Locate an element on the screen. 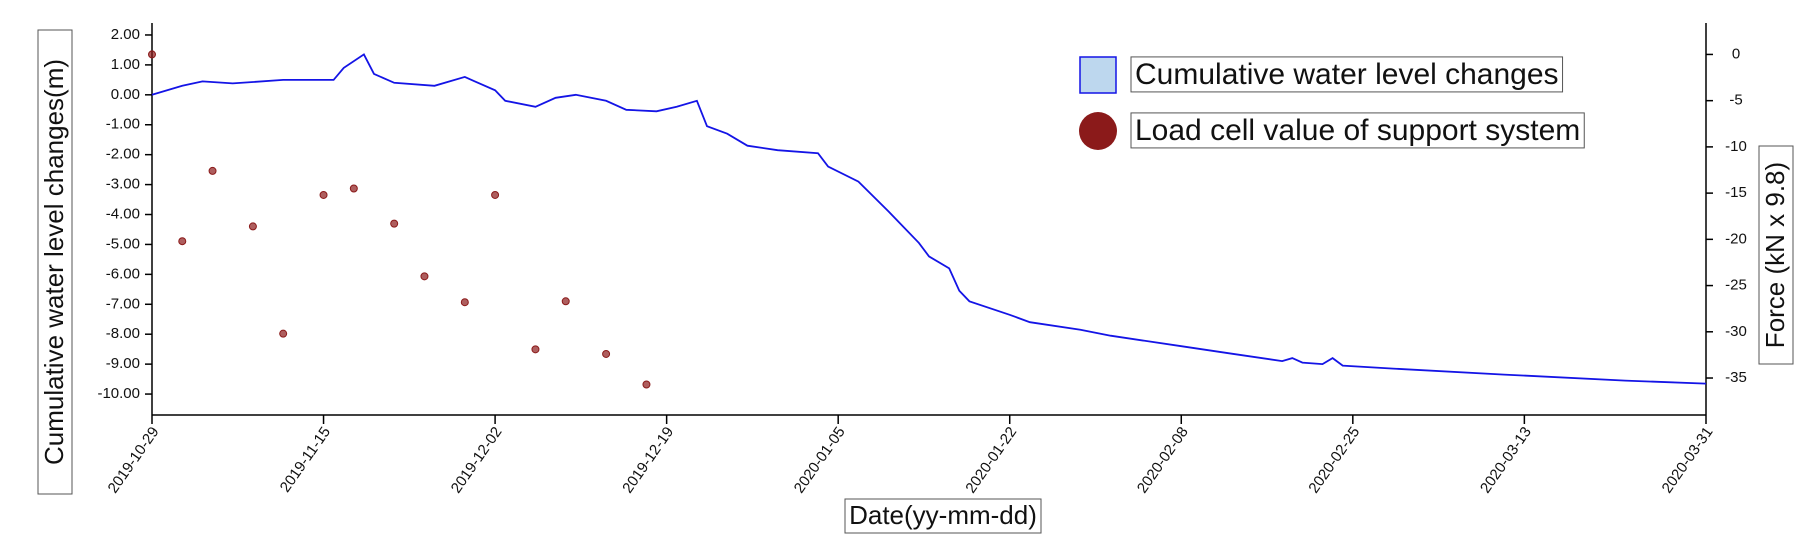  y-tick-label: 1.00 is located at coordinates (125, 64).